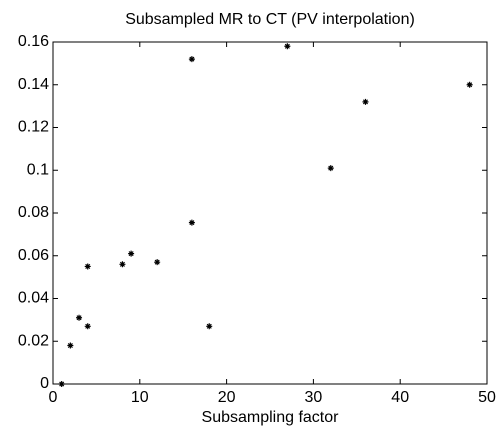  What do you see at coordinates (33, 340) in the screenshot?
I see `y-tick-label: 0.02` at bounding box center [33, 340].